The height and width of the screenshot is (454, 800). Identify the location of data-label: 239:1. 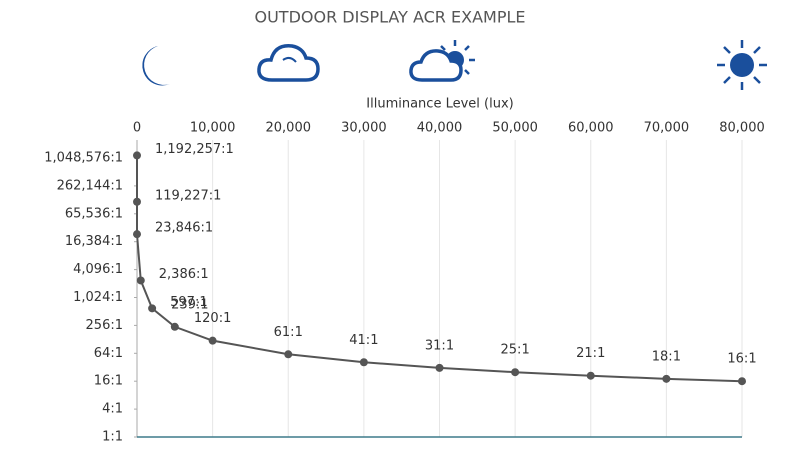
(189, 304).